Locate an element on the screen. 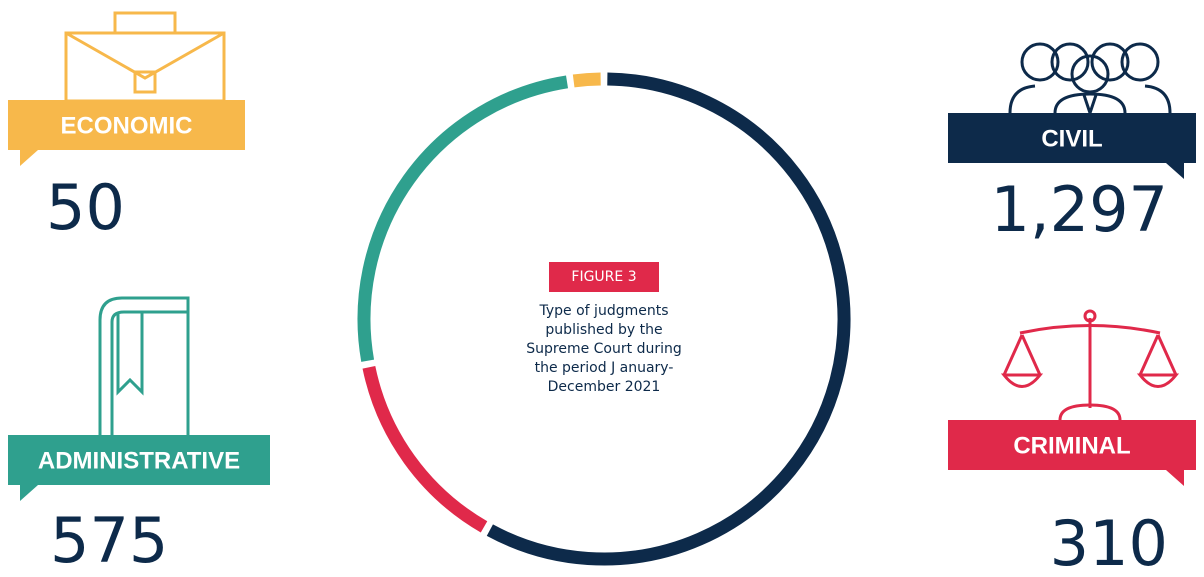 The width and height of the screenshot is (1204, 577). category-label: ADMINISTRATIVE is located at coordinates (139, 460).